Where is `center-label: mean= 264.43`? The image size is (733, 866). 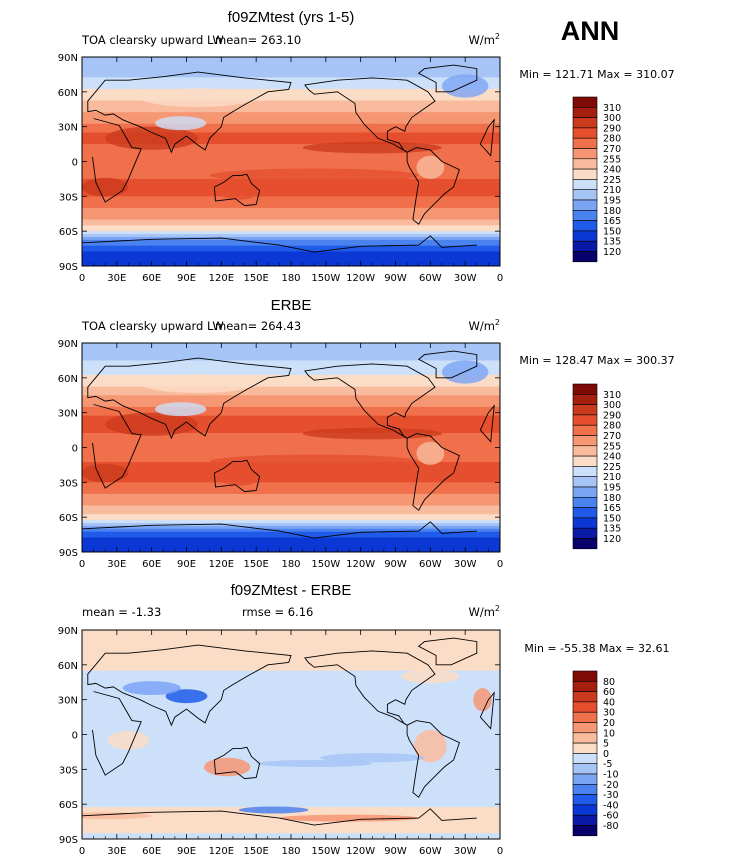
center-label: mean= 264.43 is located at coordinates (258, 326).